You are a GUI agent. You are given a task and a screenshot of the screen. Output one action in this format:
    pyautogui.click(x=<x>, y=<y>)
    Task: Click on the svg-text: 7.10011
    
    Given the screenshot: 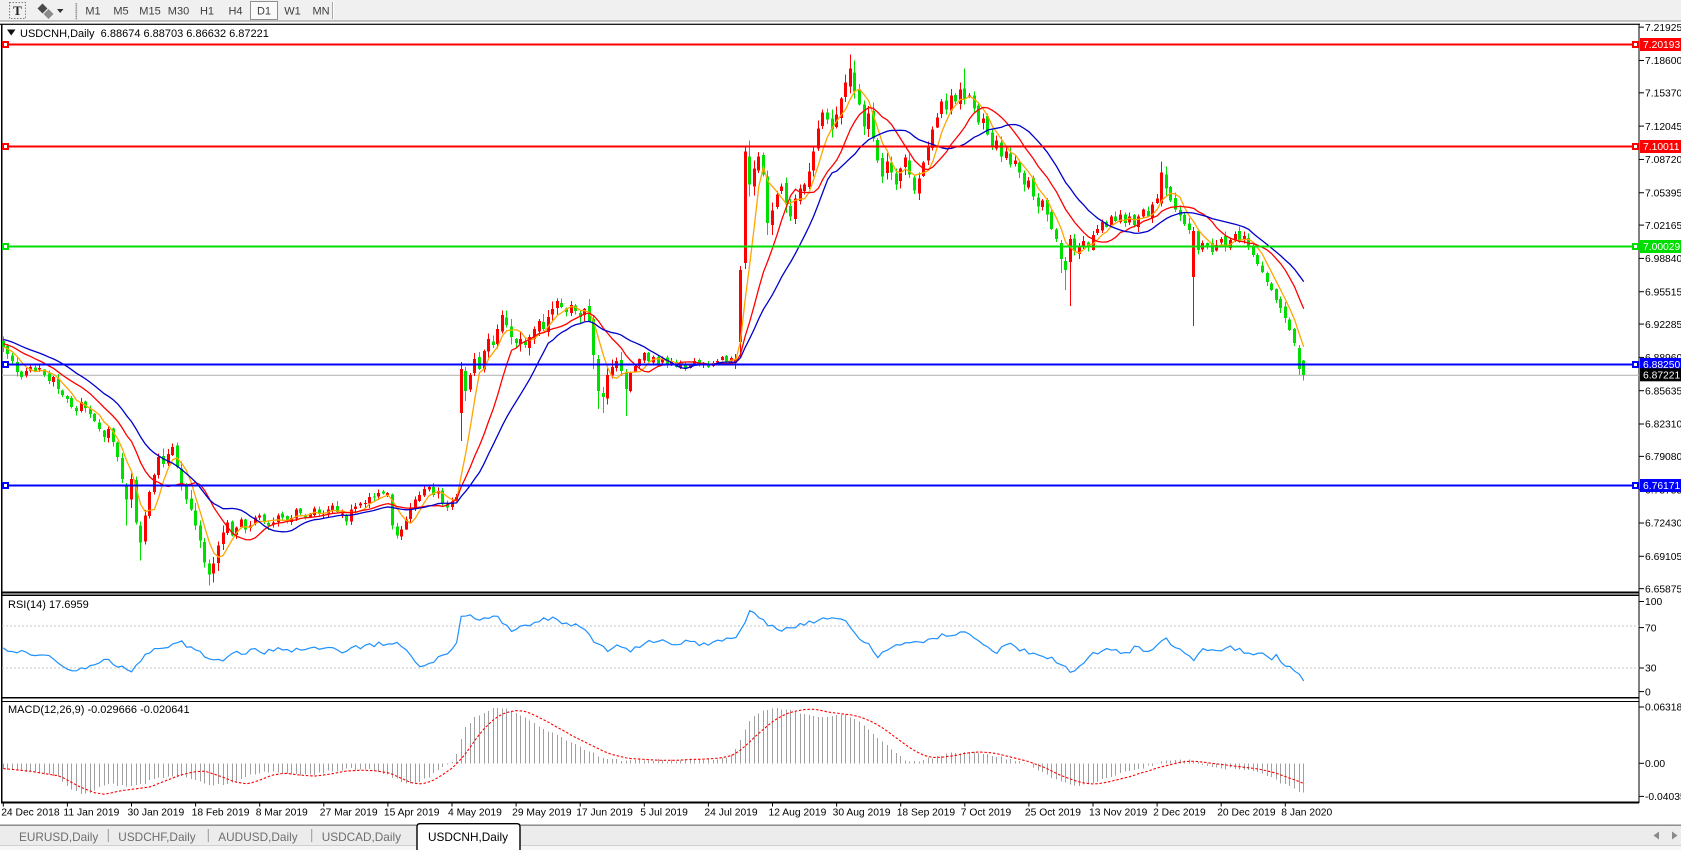 What is the action you would take?
    pyautogui.click(x=1661, y=147)
    